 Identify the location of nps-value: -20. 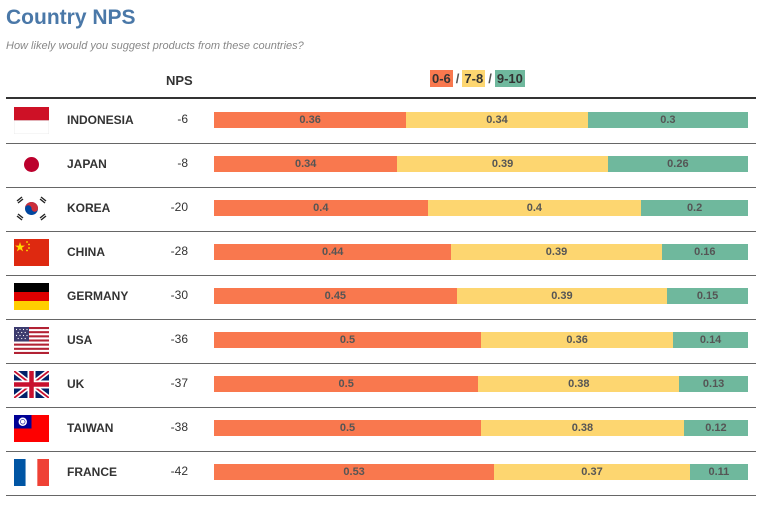
(179, 207).